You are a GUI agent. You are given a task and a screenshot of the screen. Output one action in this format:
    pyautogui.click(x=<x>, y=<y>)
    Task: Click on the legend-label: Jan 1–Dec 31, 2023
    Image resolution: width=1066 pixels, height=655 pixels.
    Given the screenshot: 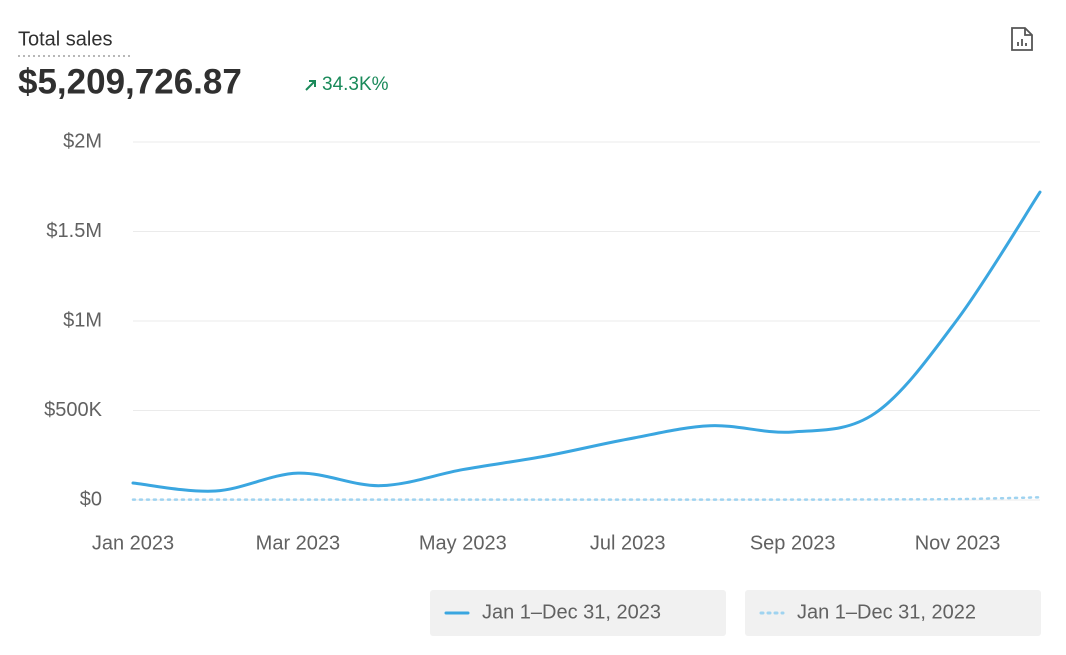 What is the action you would take?
    pyautogui.click(x=571, y=612)
    